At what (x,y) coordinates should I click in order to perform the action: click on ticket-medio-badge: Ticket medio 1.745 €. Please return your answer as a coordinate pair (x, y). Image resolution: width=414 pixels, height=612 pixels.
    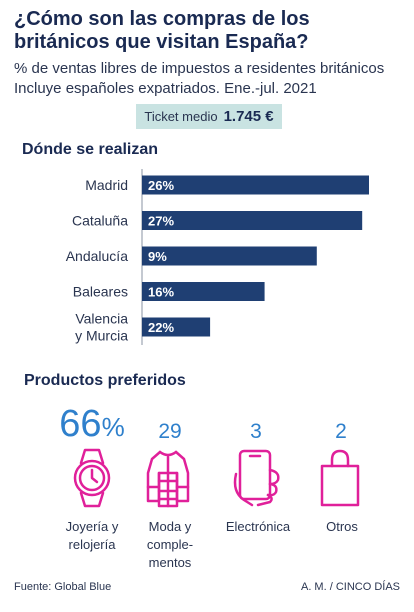
    Looking at the image, I should click on (209, 116).